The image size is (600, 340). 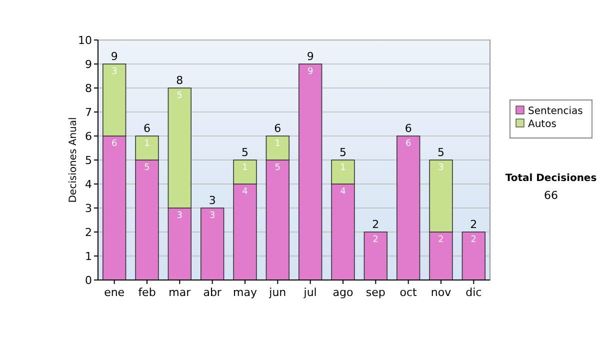 I want to click on x-tick-label: sep, so click(x=376, y=292).